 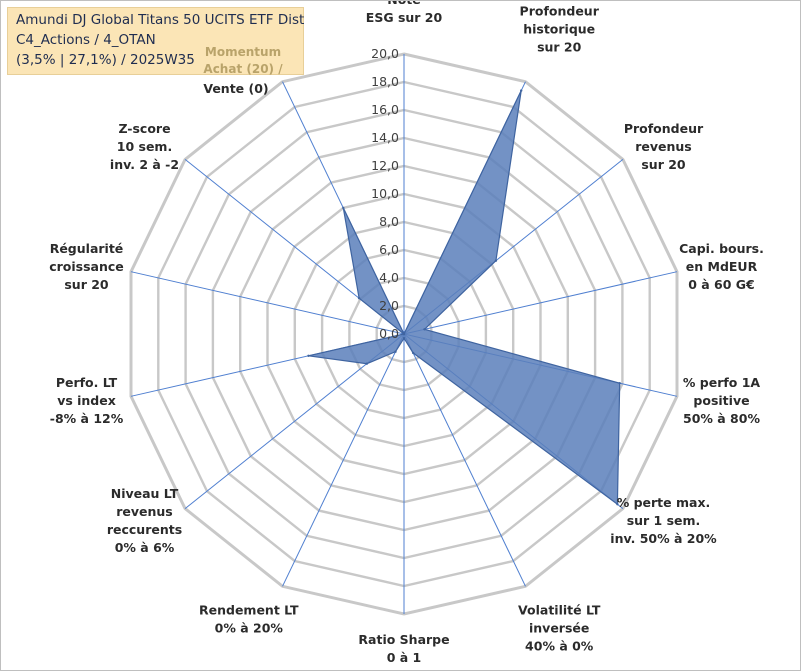 I want to click on axis-label-4: % perfo 1A, so click(x=722, y=382).